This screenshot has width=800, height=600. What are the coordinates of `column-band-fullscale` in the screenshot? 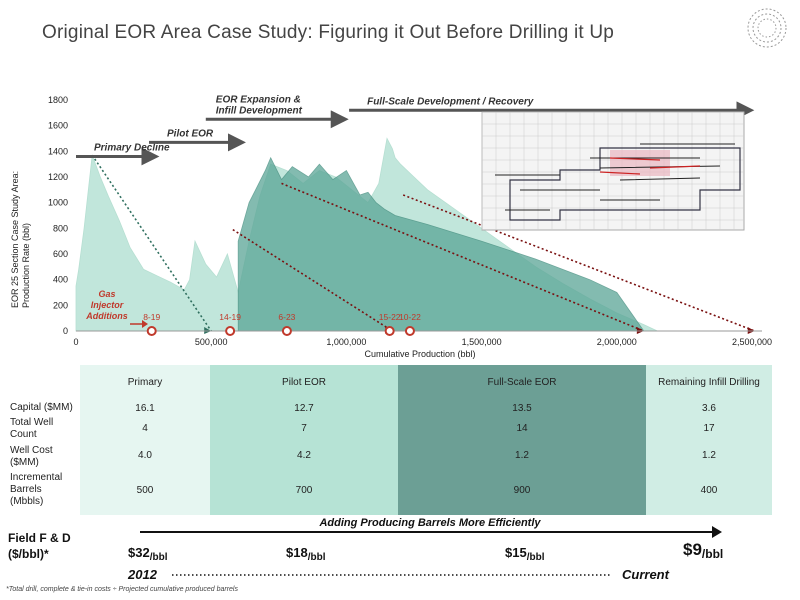 It's located at (522, 440).